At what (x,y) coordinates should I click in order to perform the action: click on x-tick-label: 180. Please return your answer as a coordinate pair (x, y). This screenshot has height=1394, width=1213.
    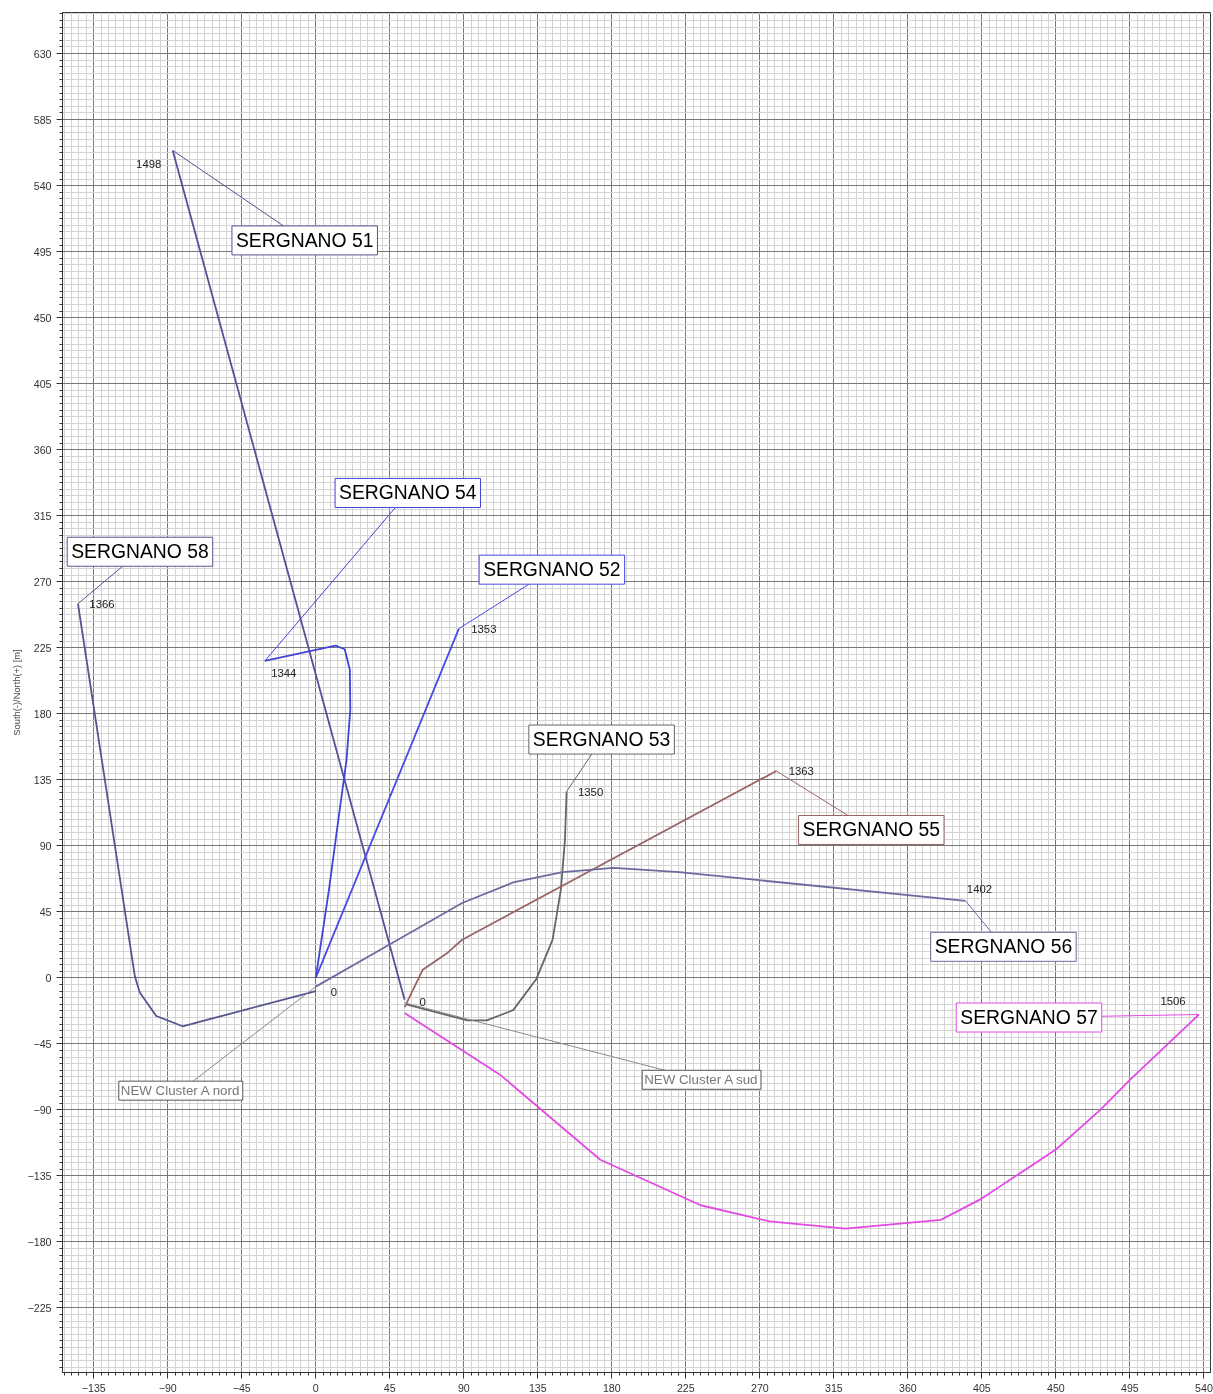
    Looking at the image, I should click on (611, 1387).